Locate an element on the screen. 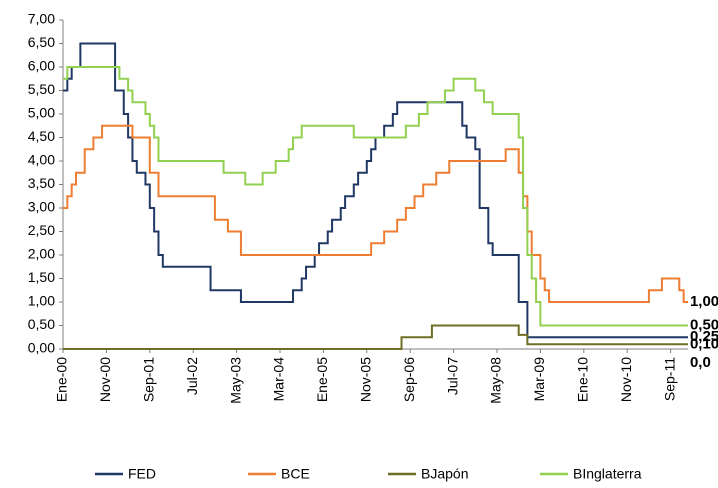 The height and width of the screenshot is (488, 718). x-tick-label: Sep-11 is located at coordinates (669, 379).